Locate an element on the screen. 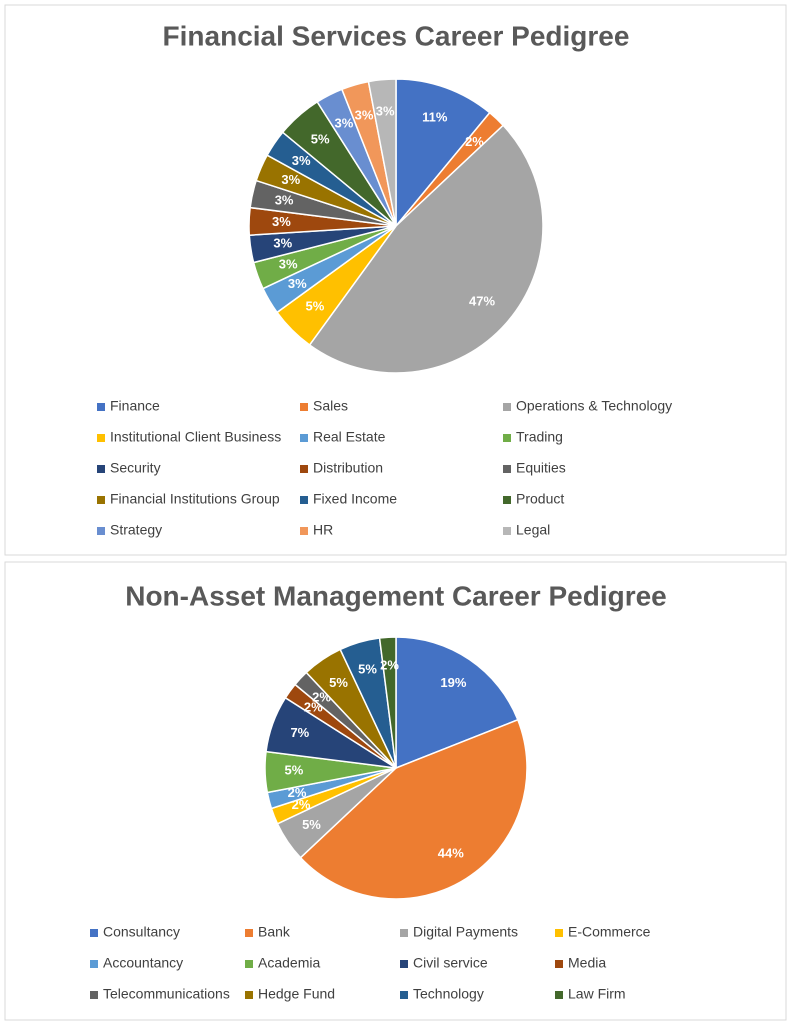 The image size is (792, 1024). legend-label: Consultancy is located at coordinates (141, 932).